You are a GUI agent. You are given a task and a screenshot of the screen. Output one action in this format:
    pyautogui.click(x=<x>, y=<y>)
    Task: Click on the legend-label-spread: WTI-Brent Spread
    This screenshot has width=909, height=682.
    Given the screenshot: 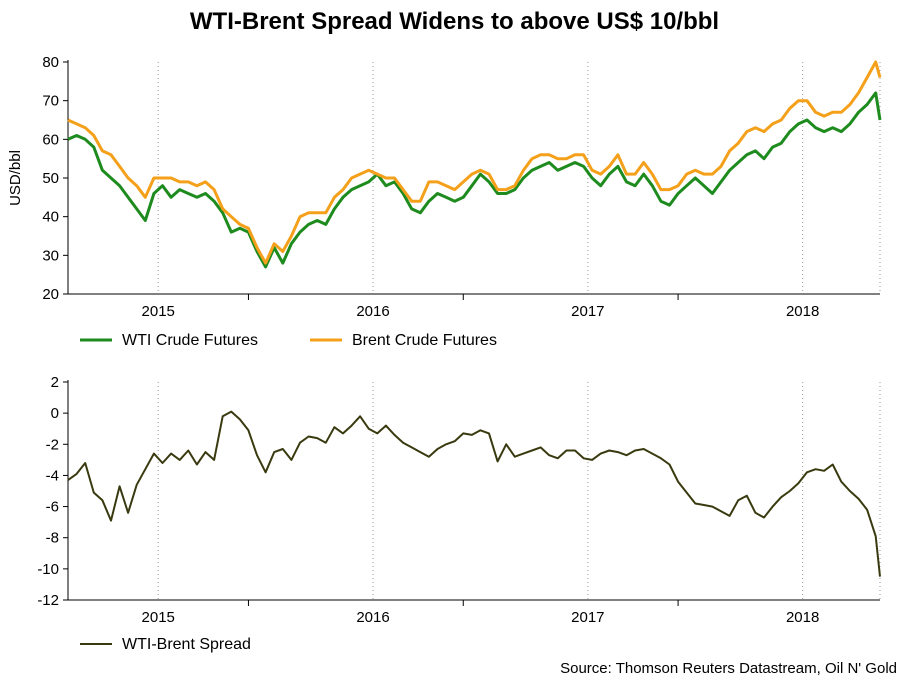 What is the action you would take?
    pyautogui.click(x=186, y=644)
    